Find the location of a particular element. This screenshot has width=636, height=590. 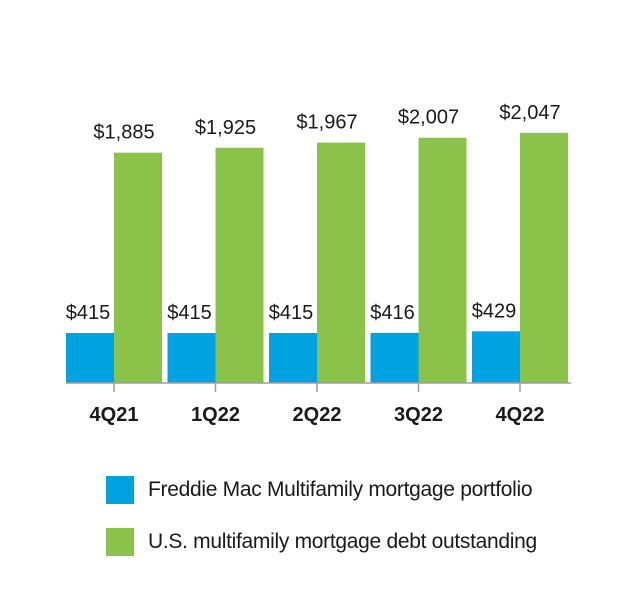

x-tick-label-3q22: 3Q22 is located at coordinates (418, 415).